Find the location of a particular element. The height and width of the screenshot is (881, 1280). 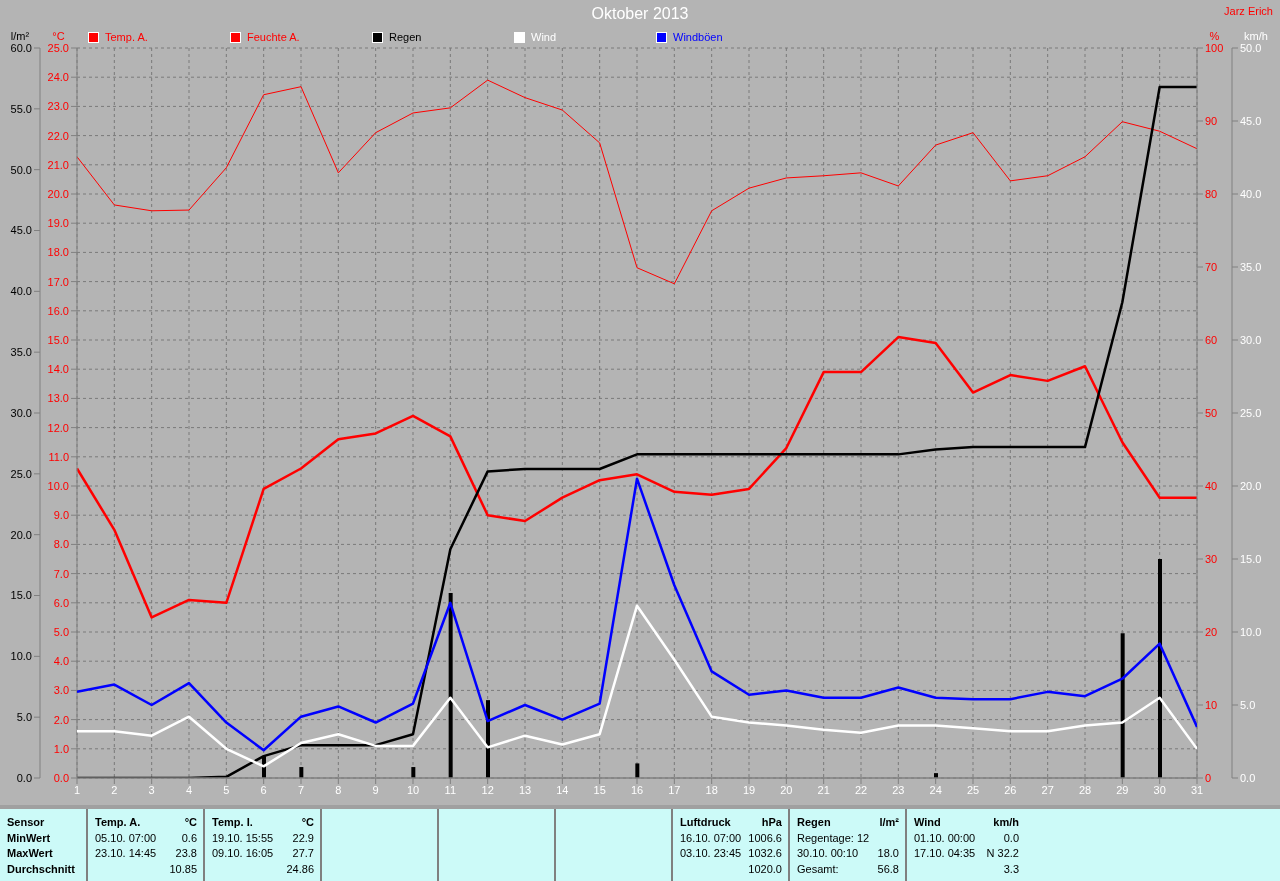

x-tick-label: 19 is located at coordinates (749, 789).